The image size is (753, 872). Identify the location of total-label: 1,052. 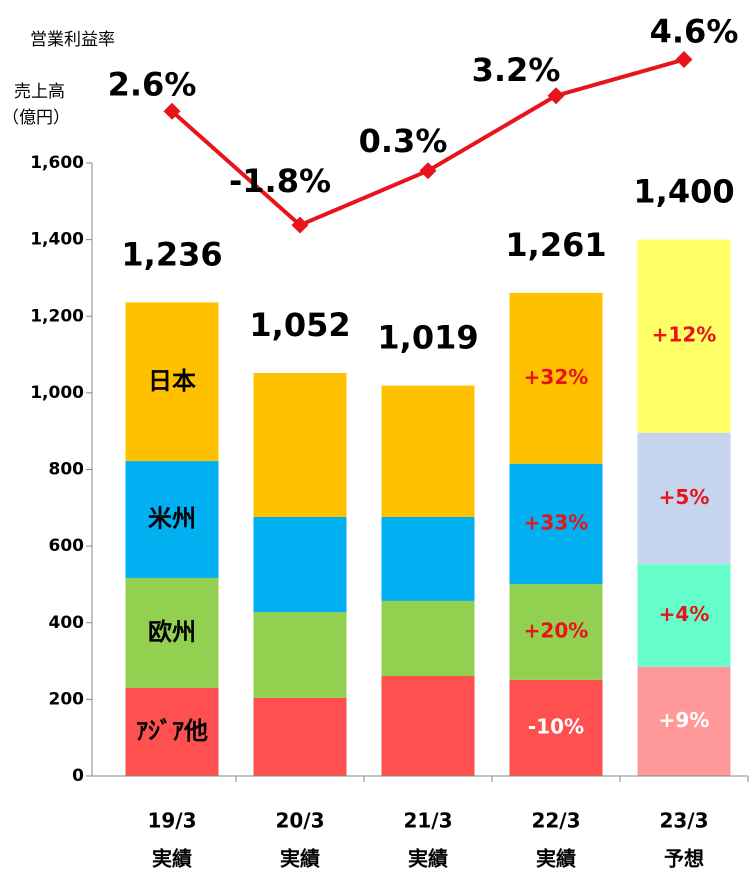
(299, 325).